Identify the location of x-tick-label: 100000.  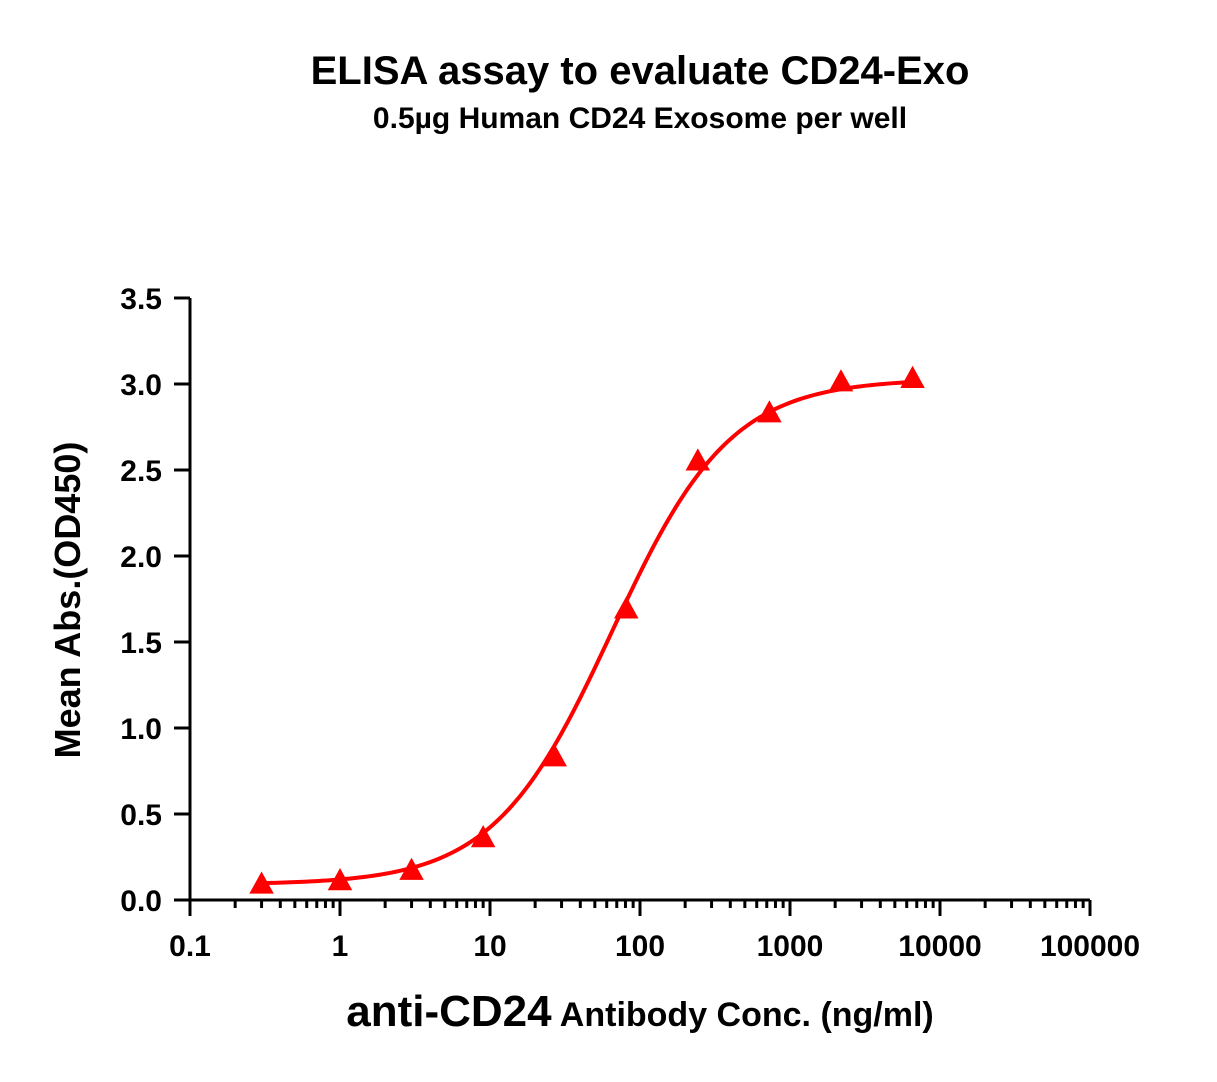
(1090, 946).